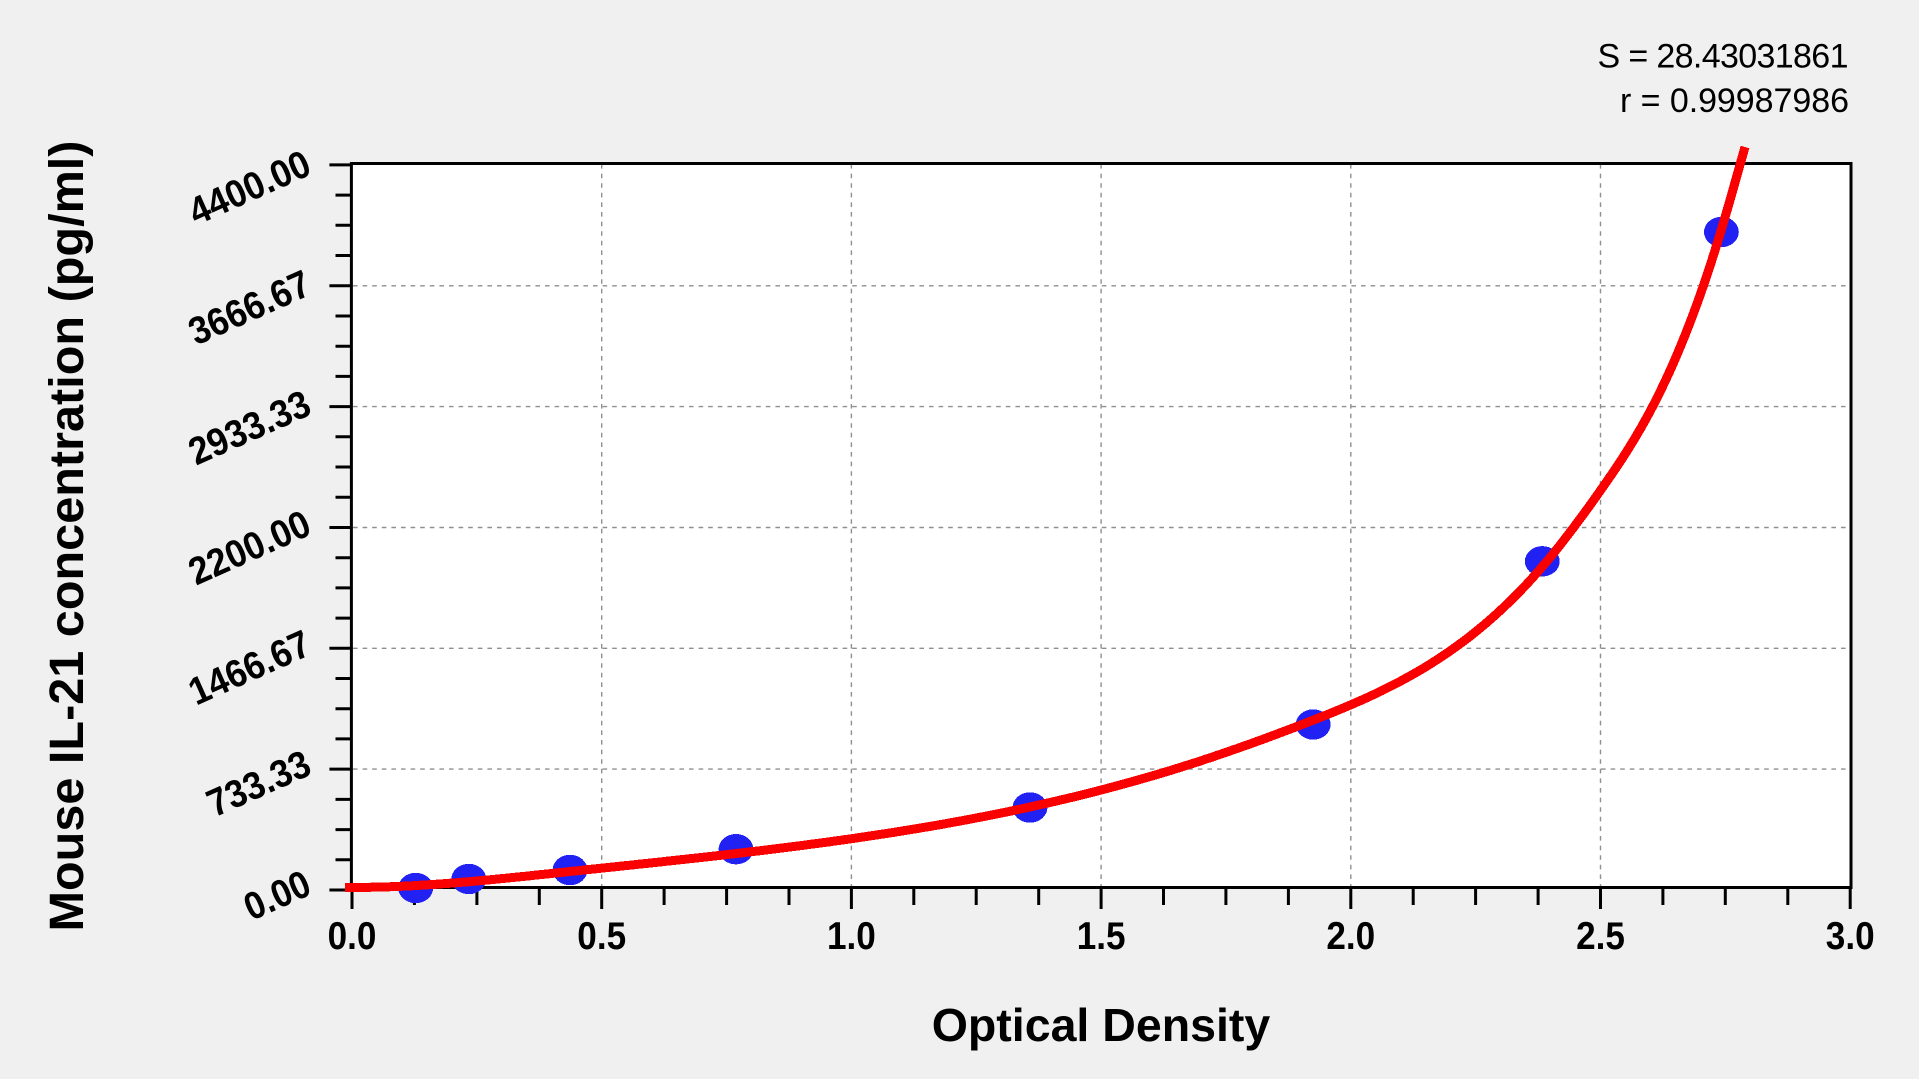 The width and height of the screenshot is (1919, 1079). I want to click on svg-text: 2.0, so click(1350, 936).